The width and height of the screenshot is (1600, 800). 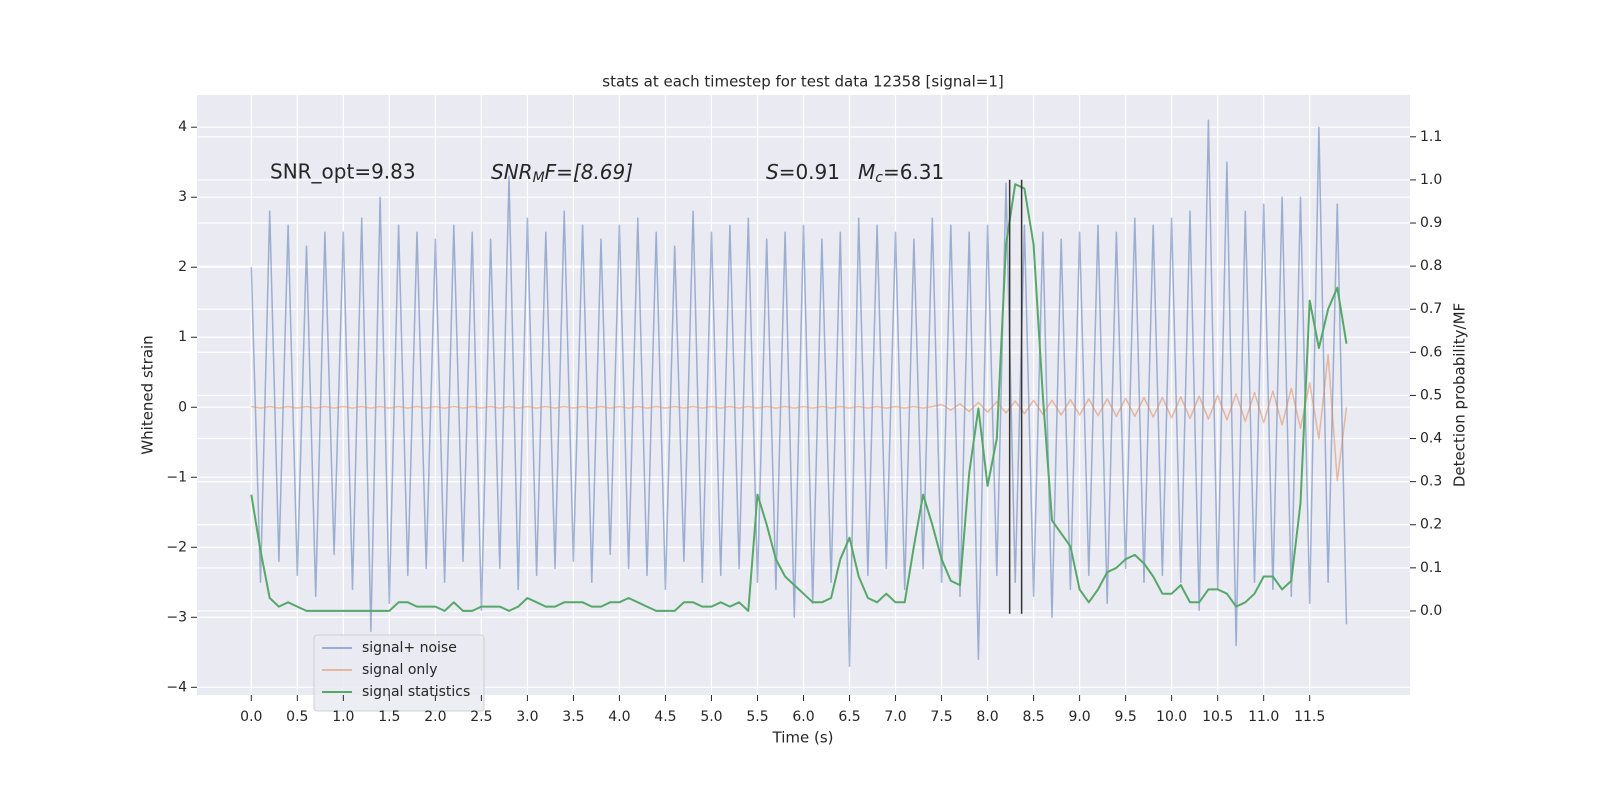 I want to click on y-tick-label: 0, so click(x=182, y=407).